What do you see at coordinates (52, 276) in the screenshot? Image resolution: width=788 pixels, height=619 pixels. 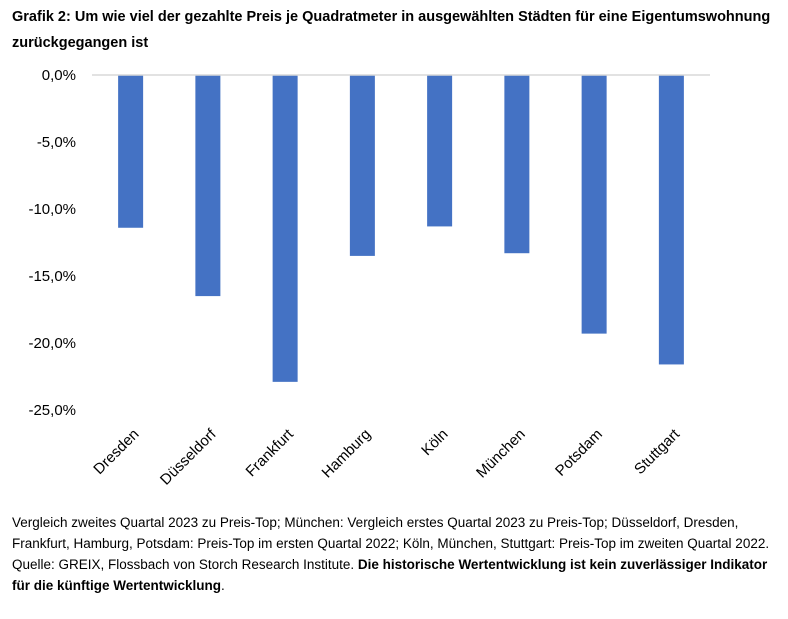 I see `y-tick-label: -15,0%` at bounding box center [52, 276].